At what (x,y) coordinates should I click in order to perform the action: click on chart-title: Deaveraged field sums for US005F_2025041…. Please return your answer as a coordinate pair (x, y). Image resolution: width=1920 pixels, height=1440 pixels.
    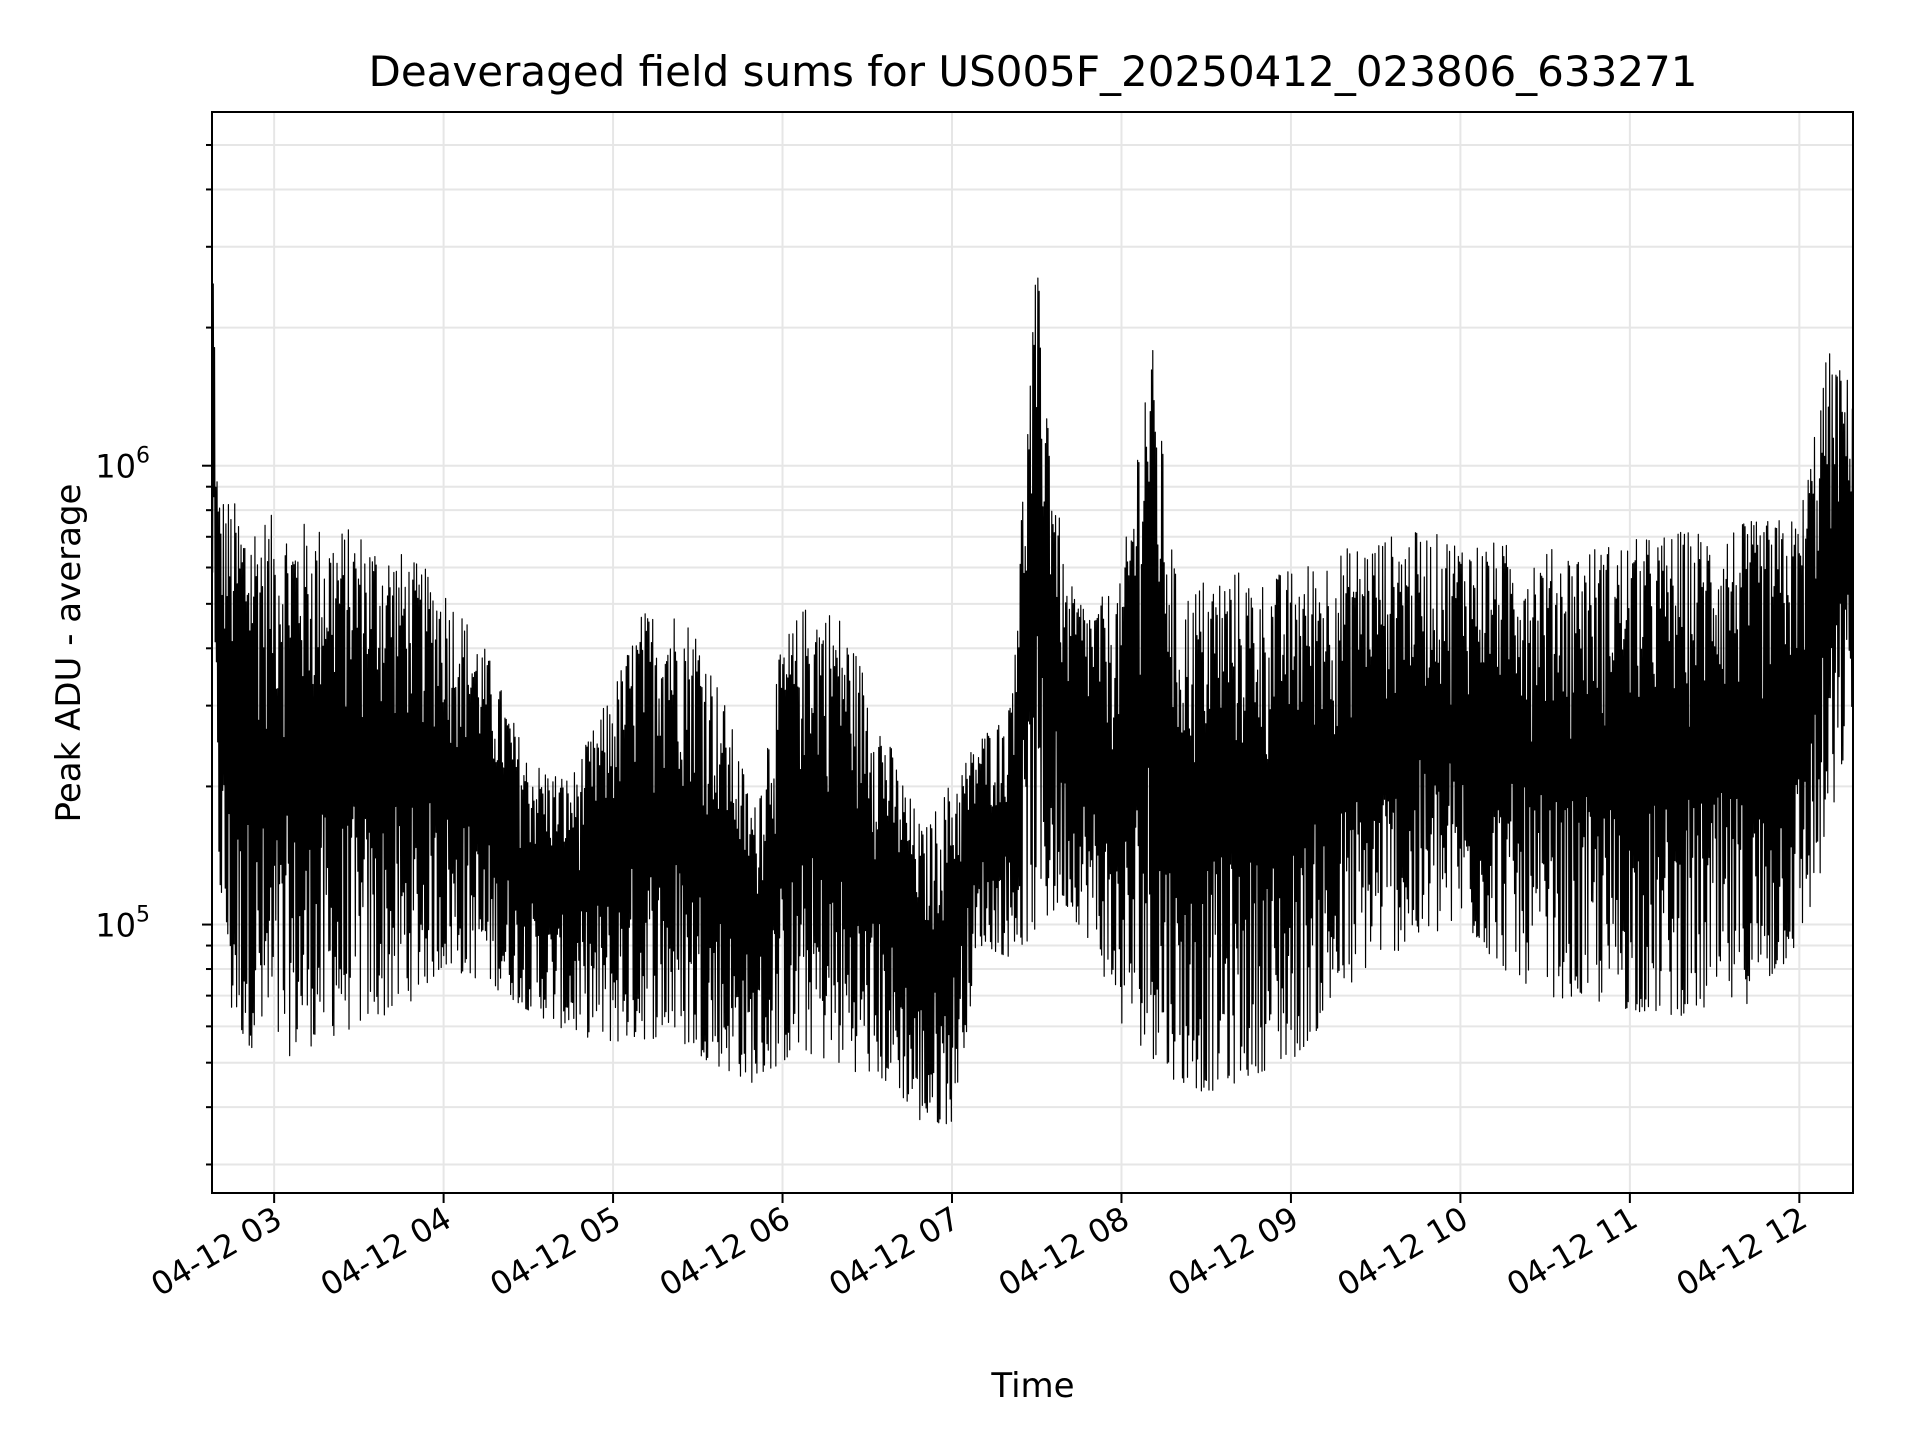
    Looking at the image, I should click on (1032, 71).